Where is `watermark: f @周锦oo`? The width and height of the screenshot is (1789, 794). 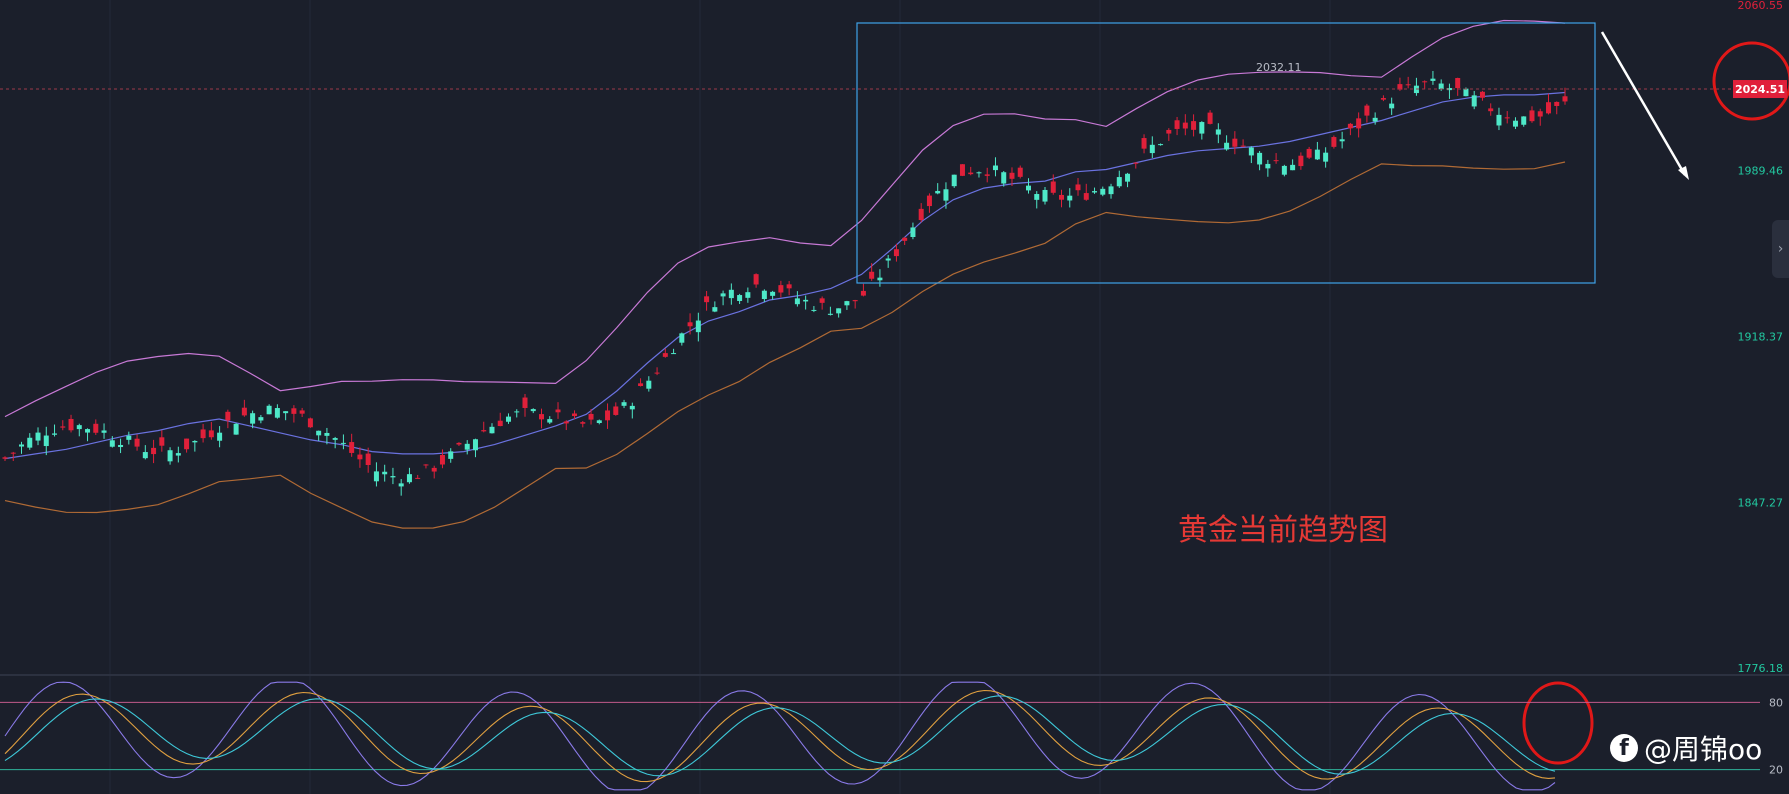 watermark: f @周锦oo is located at coordinates (1686, 748).